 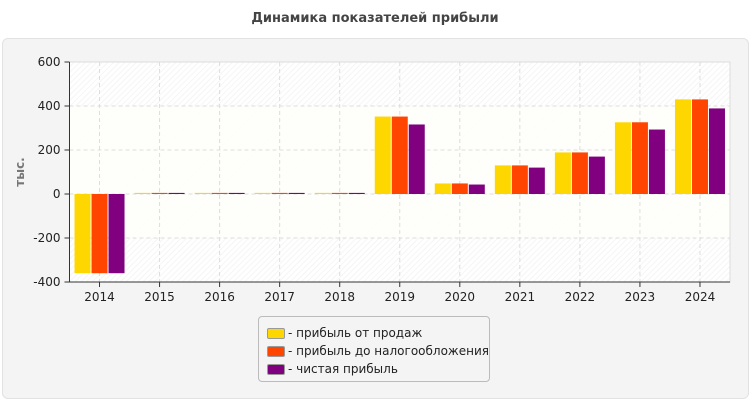 I want to click on legend-item: прибыль от продаж, so click(x=378, y=333).